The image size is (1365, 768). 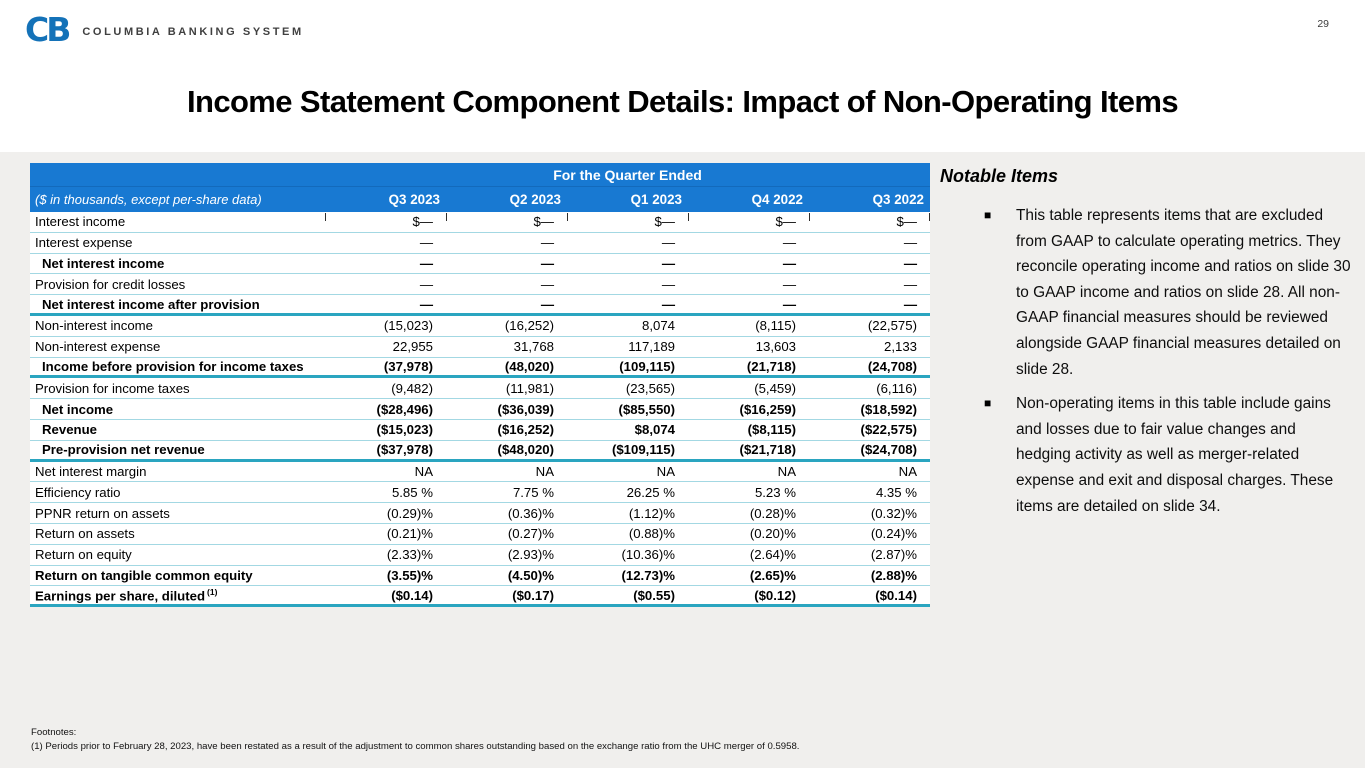 What do you see at coordinates (767, 450) in the screenshot?
I see `cell-value: ($21,718)` at bounding box center [767, 450].